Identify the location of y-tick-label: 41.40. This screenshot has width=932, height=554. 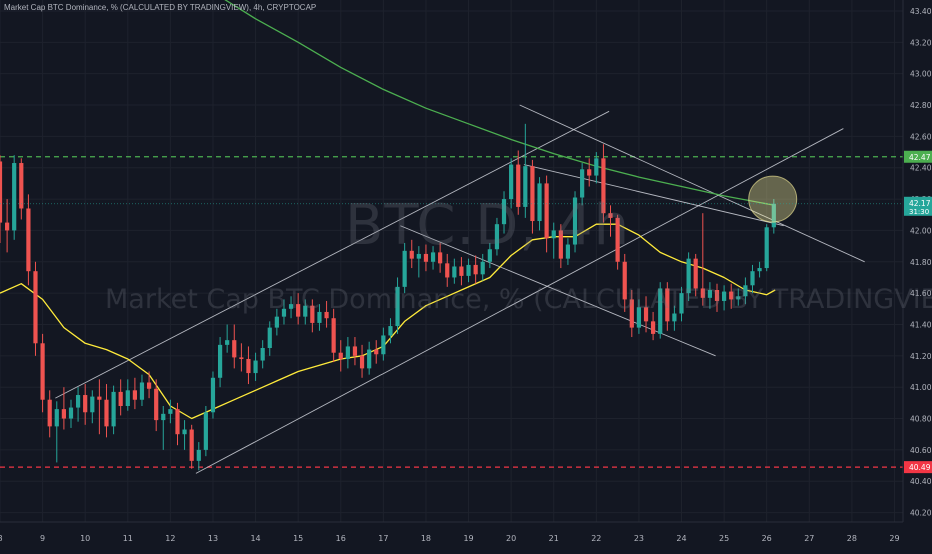
(921, 324).